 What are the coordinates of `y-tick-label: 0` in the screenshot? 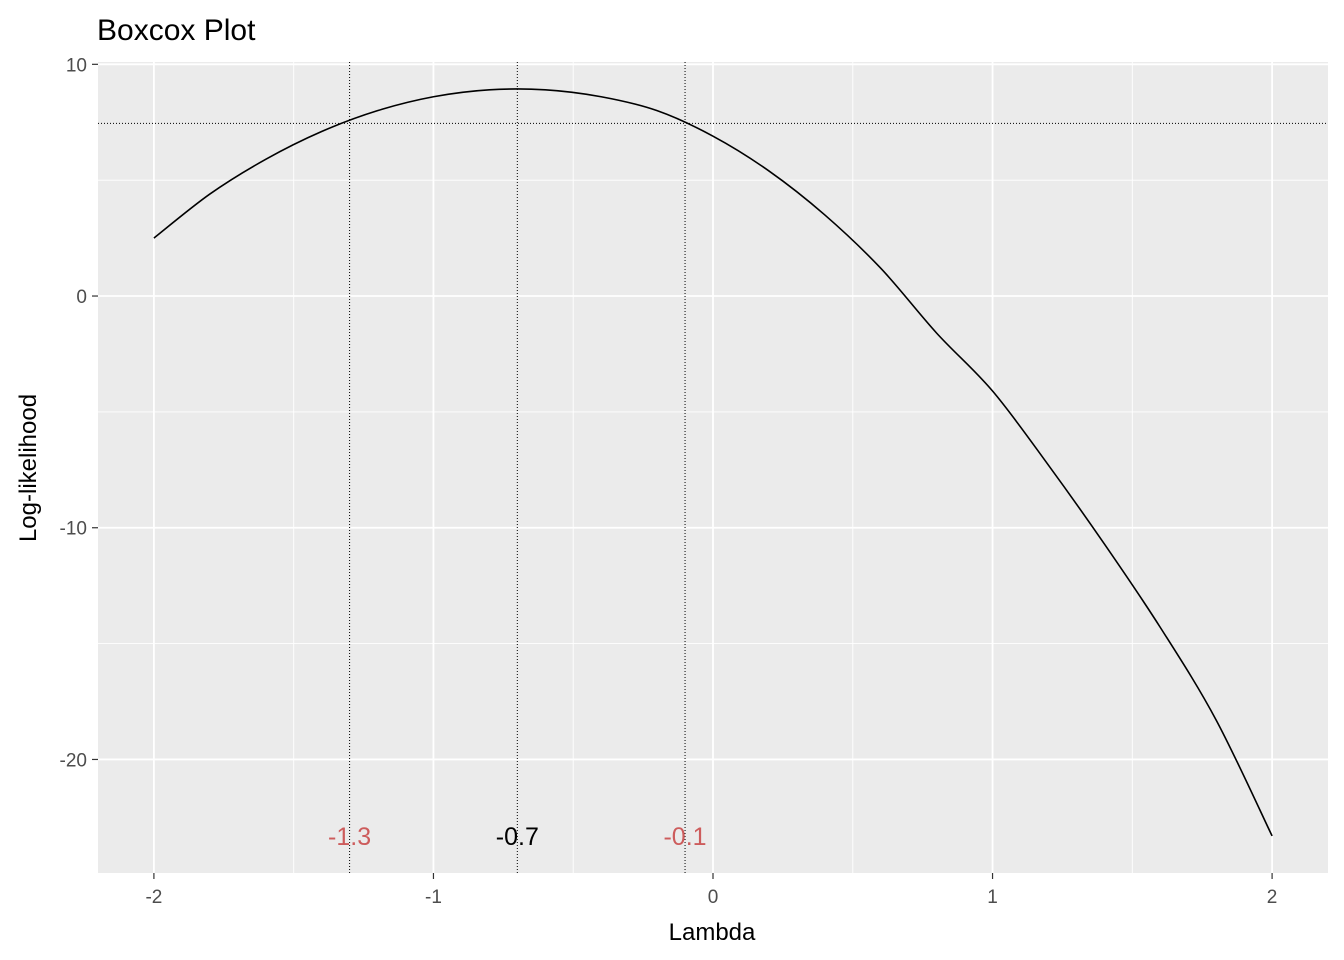 It's located at (81, 297).